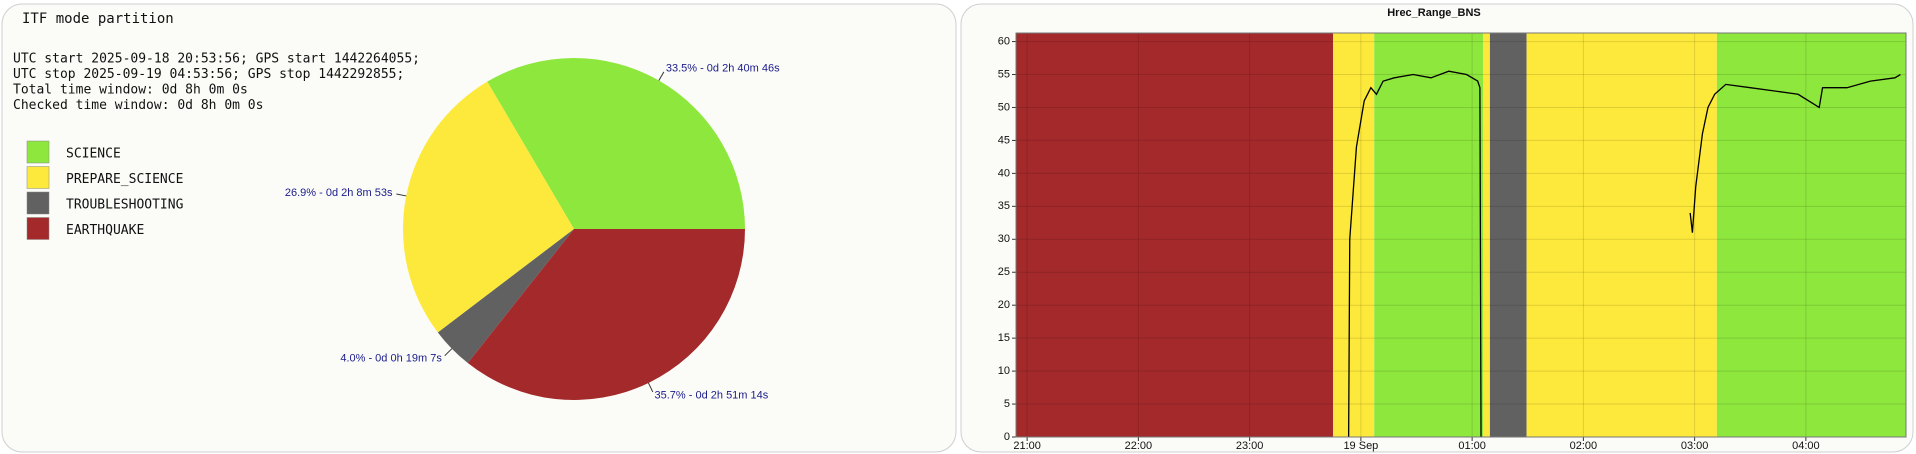 The width and height of the screenshot is (1916, 454). What do you see at coordinates (93, 154) in the screenshot?
I see `legend-label: SCIENCE` at bounding box center [93, 154].